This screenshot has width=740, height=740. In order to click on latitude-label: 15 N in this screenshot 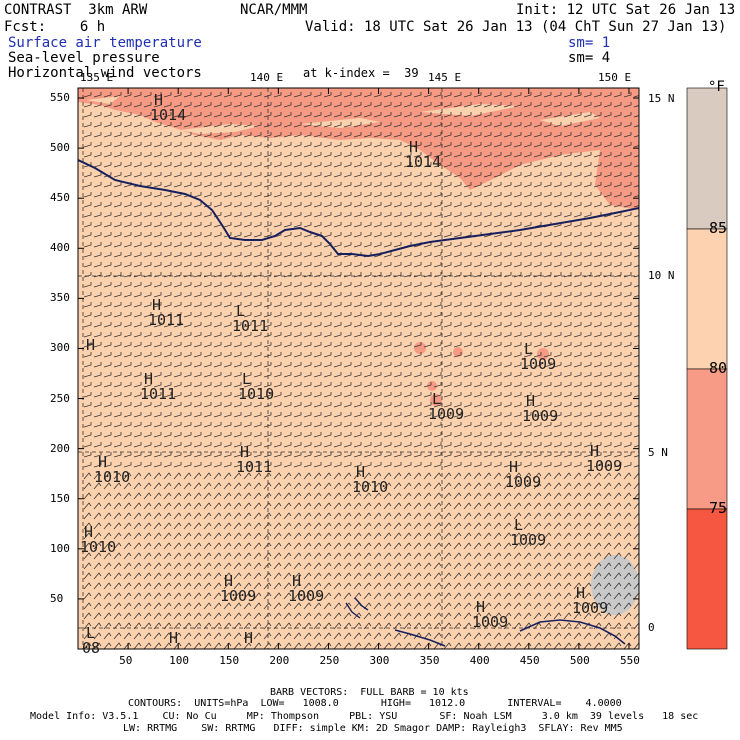, I will do `click(661, 98)`.